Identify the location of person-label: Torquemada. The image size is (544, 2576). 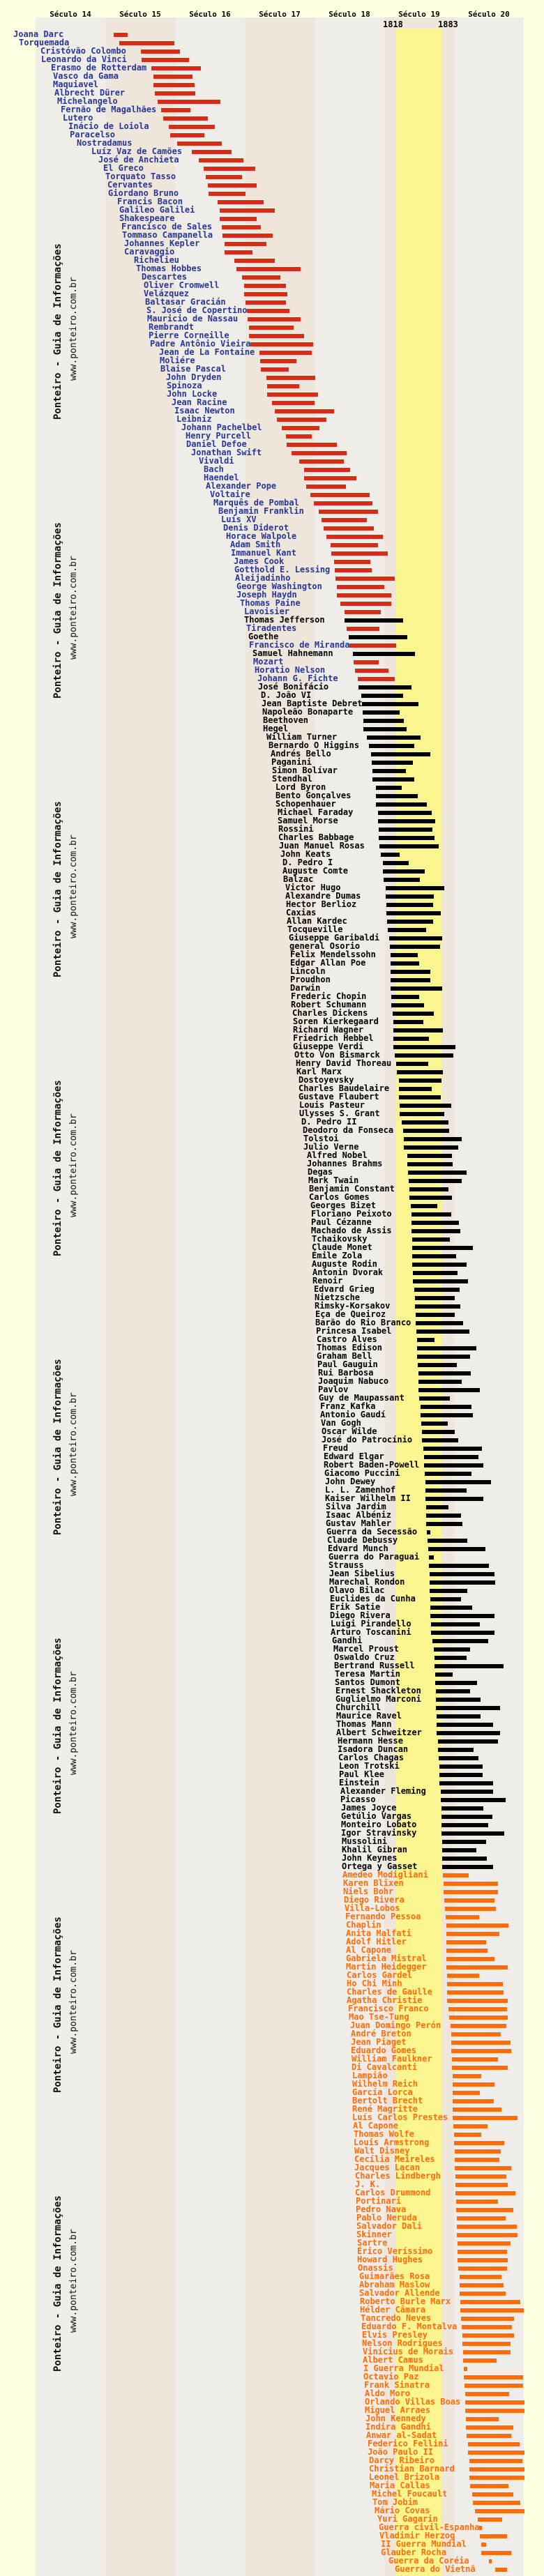
(44, 43).